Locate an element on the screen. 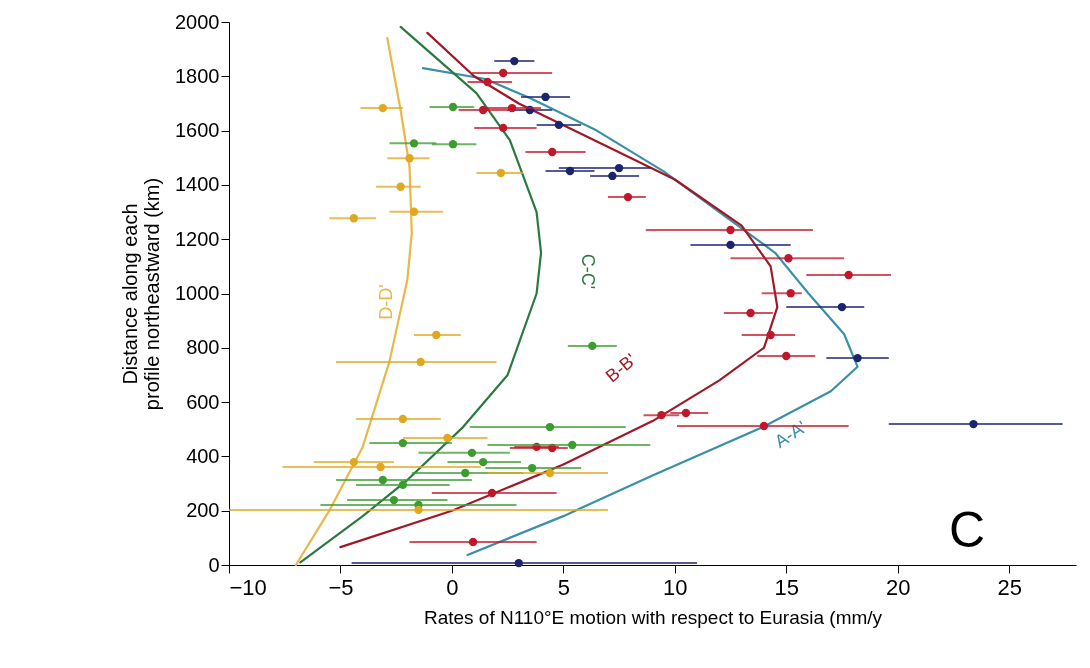  y-tick-label: 1200 is located at coordinates (197, 238).